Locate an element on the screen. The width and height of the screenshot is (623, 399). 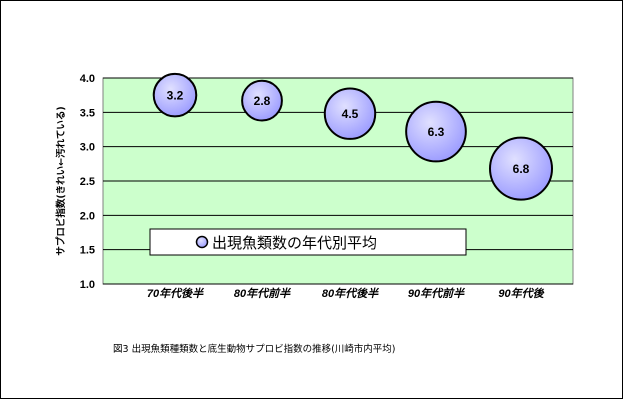
x-axis-ticks: 70年代後半 80年代前半 80年代後半 90年代前半 90年代後 is located at coordinates (346, 293).